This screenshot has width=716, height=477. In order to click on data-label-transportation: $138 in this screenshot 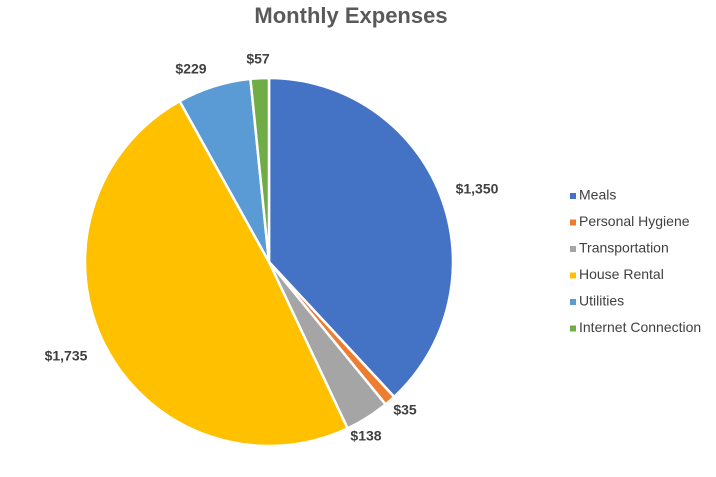, I will do `click(365, 436)`.